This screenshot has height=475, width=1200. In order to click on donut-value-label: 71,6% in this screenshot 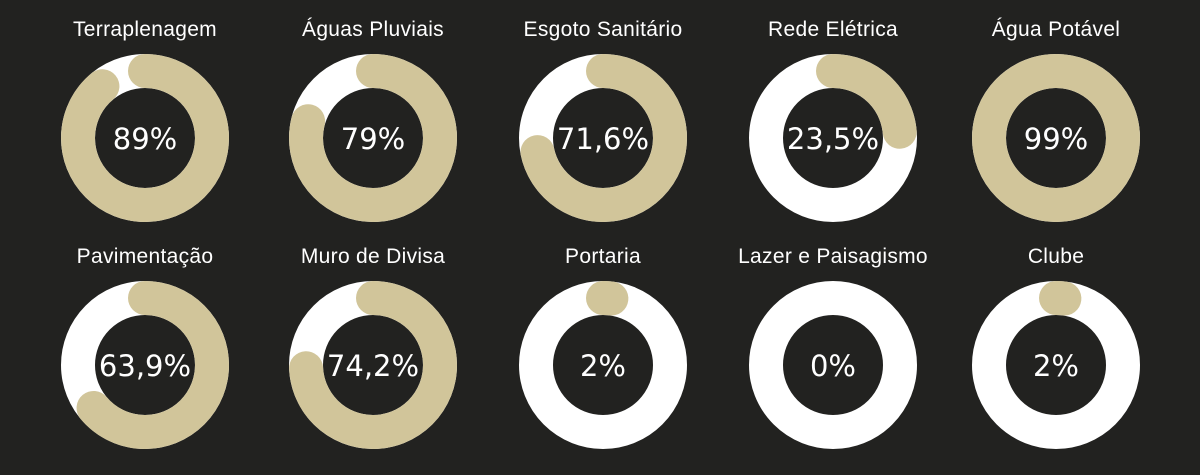, I will do `click(603, 139)`.